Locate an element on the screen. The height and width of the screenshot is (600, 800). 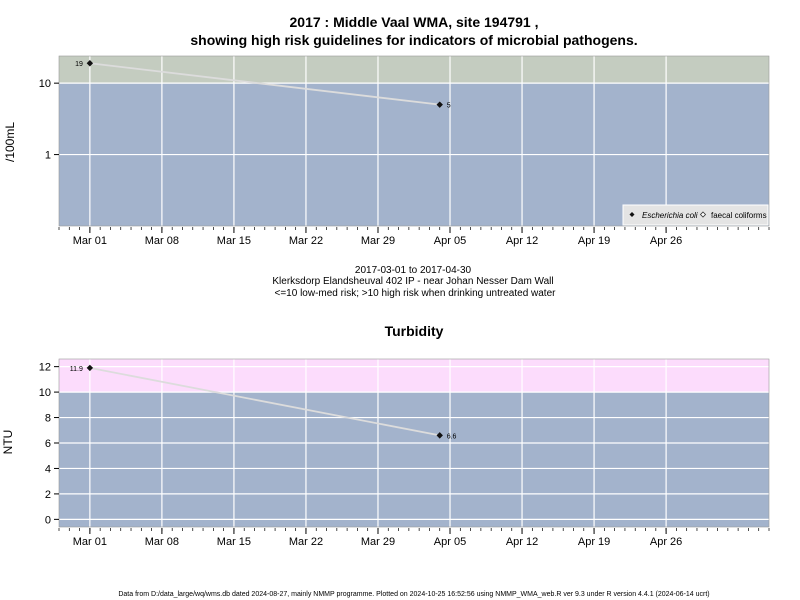
turbidity-x-tick-label: Apr 12 is located at coordinates (522, 542).